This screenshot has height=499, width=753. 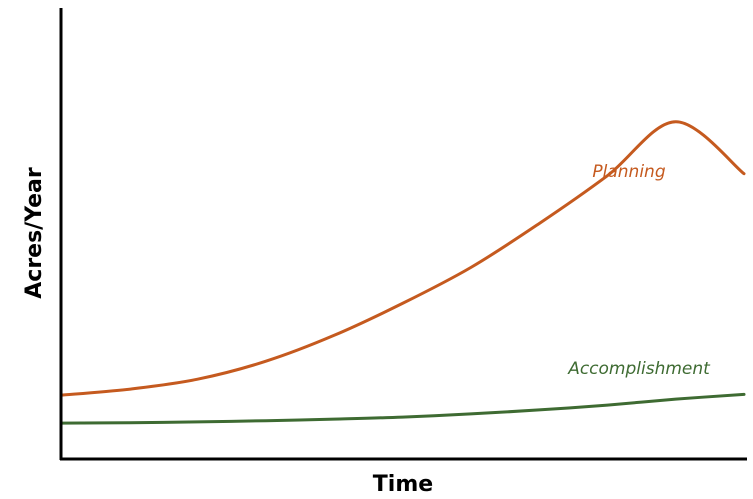 What do you see at coordinates (403, 484) in the screenshot?
I see `x-axis-label: Time` at bounding box center [403, 484].